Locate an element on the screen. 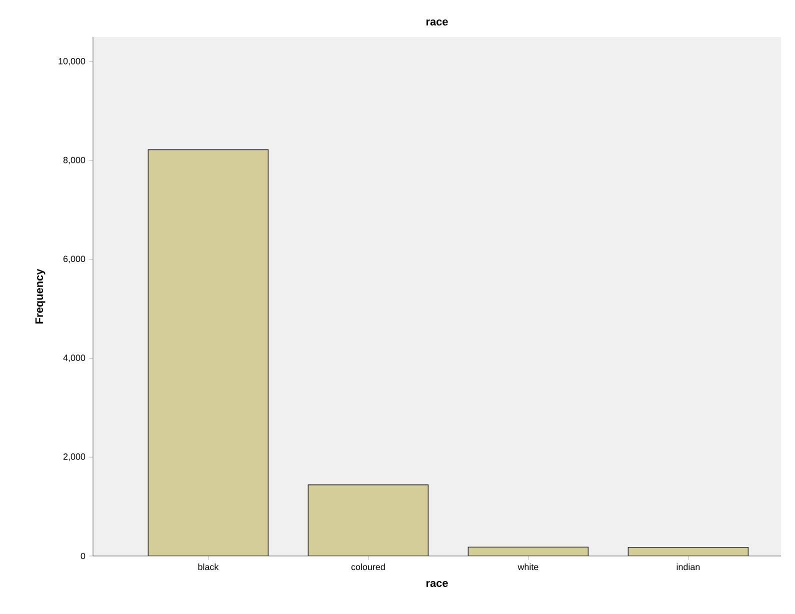 This screenshot has height=614, width=795. chart-title: race is located at coordinates (437, 22).